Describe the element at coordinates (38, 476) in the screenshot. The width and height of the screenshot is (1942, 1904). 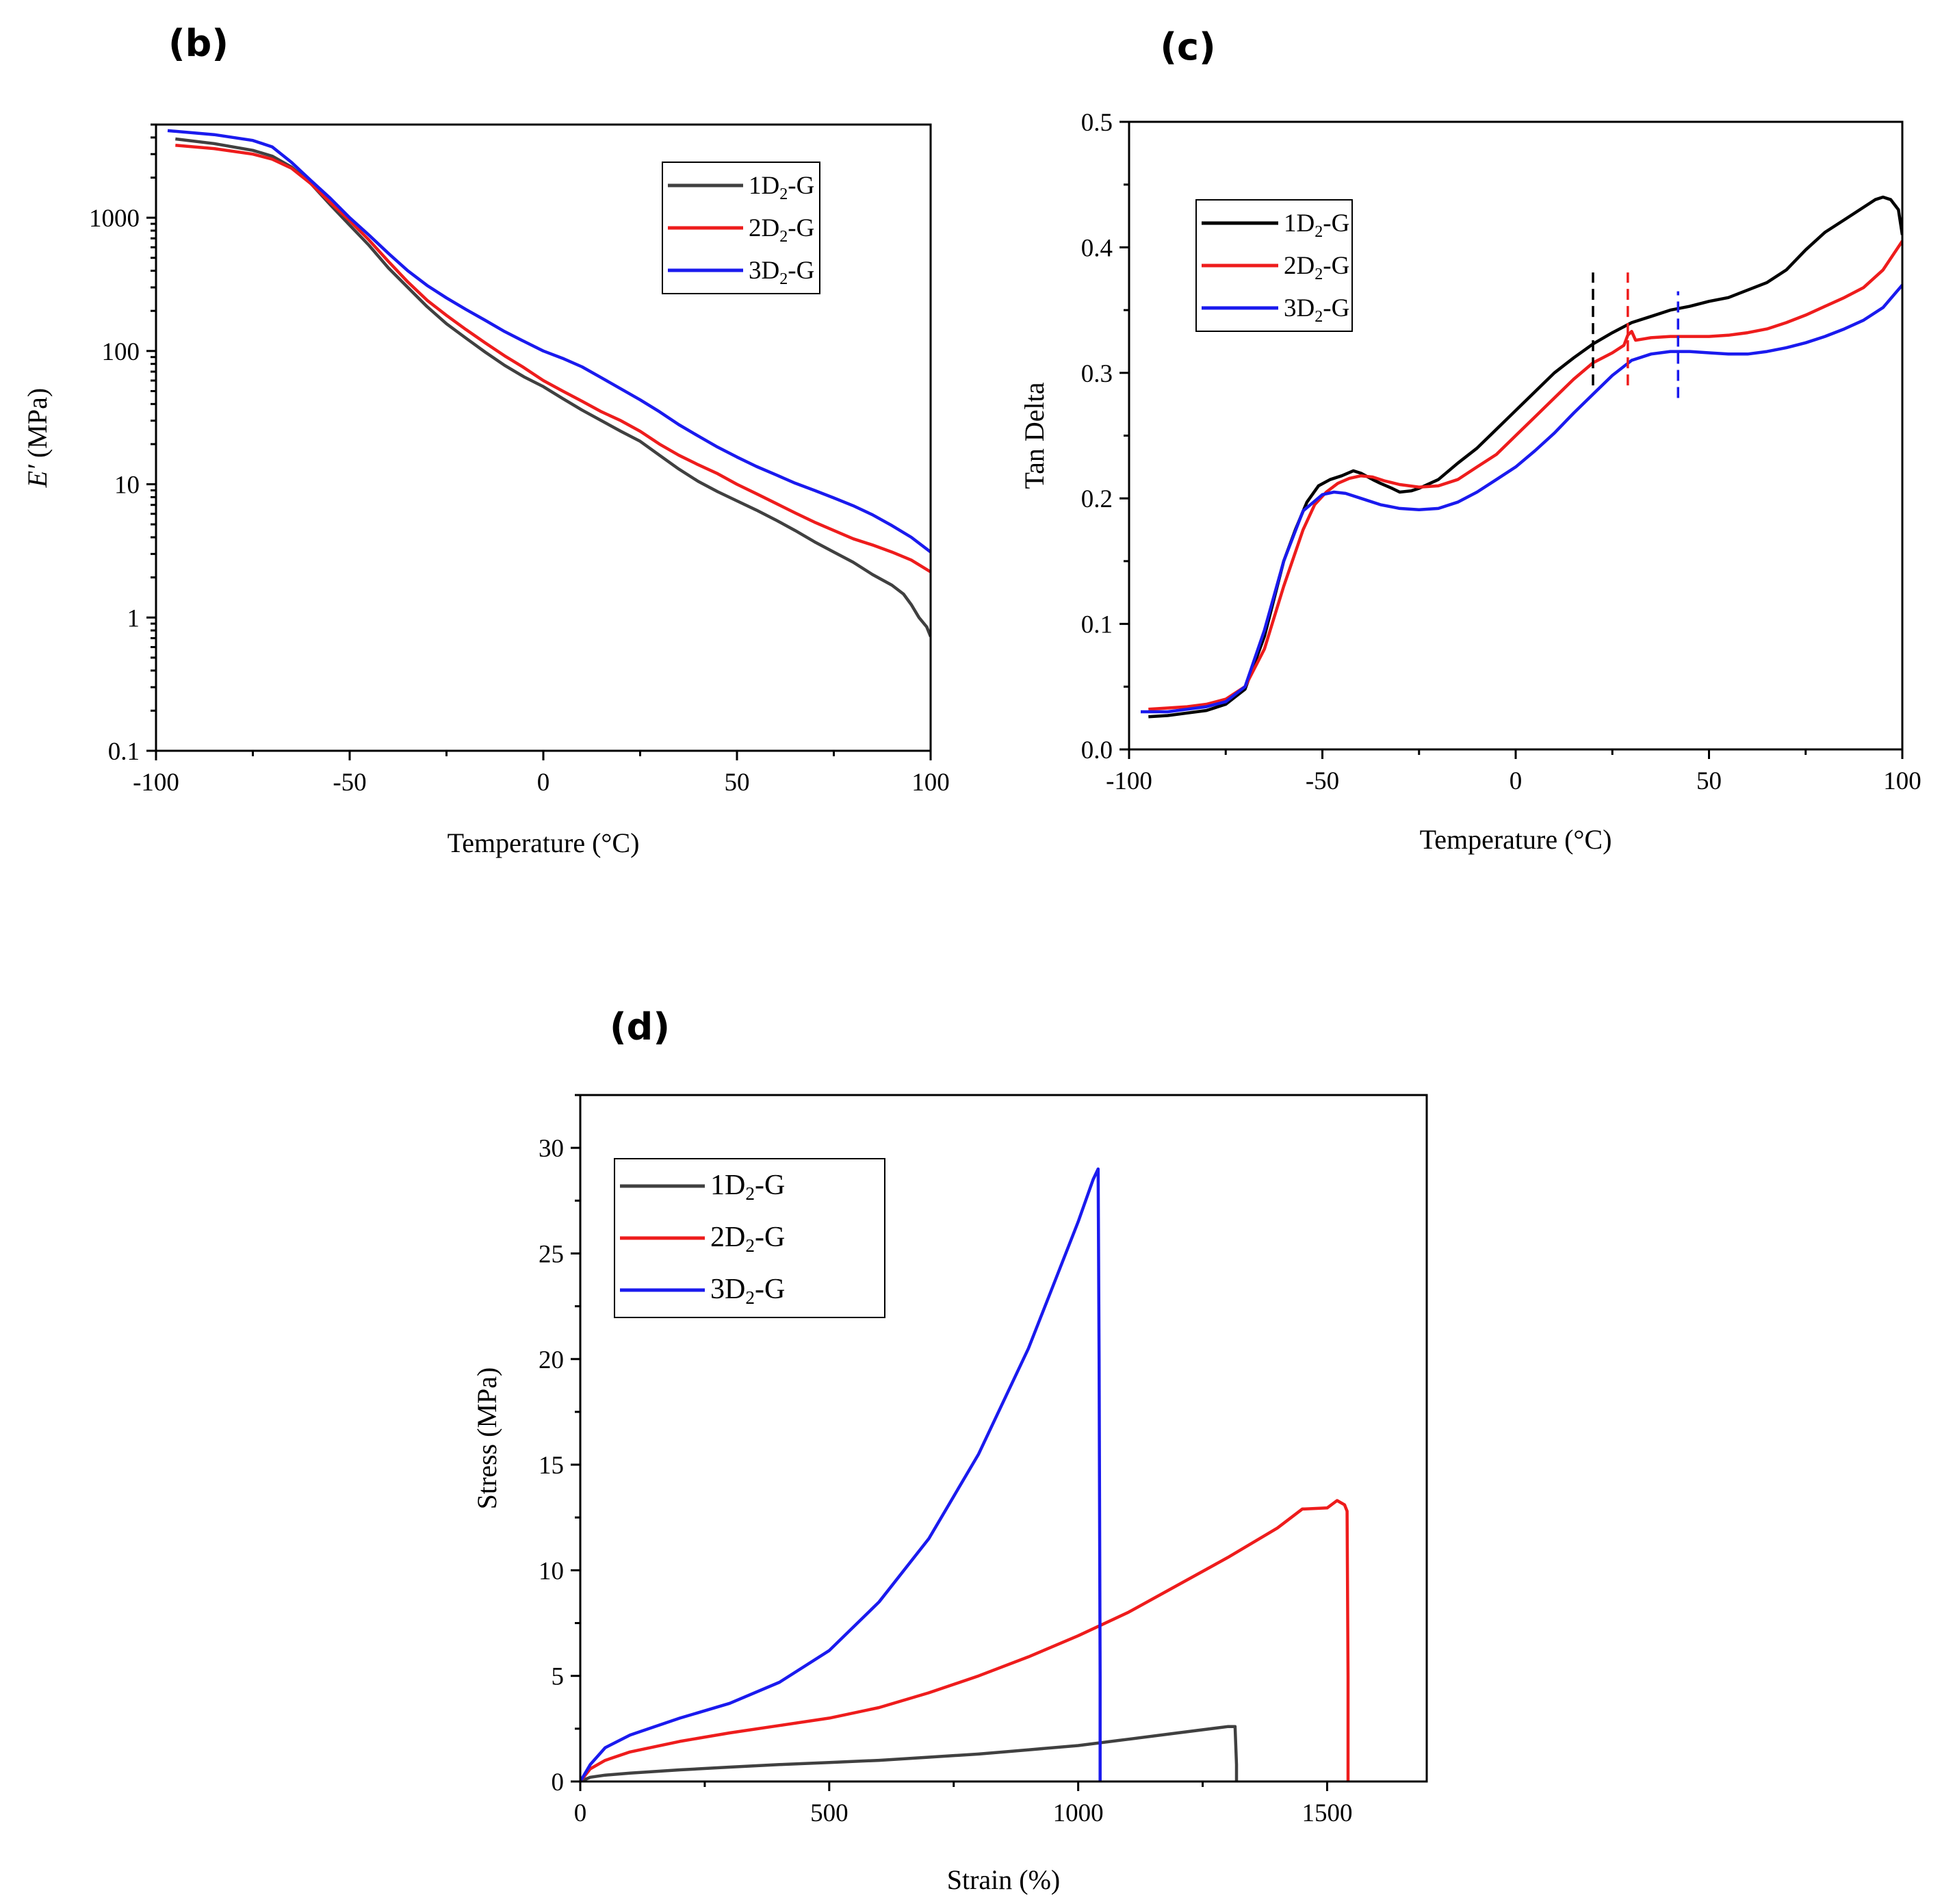
I see `y-axis-title-symbol: E′` at that location.